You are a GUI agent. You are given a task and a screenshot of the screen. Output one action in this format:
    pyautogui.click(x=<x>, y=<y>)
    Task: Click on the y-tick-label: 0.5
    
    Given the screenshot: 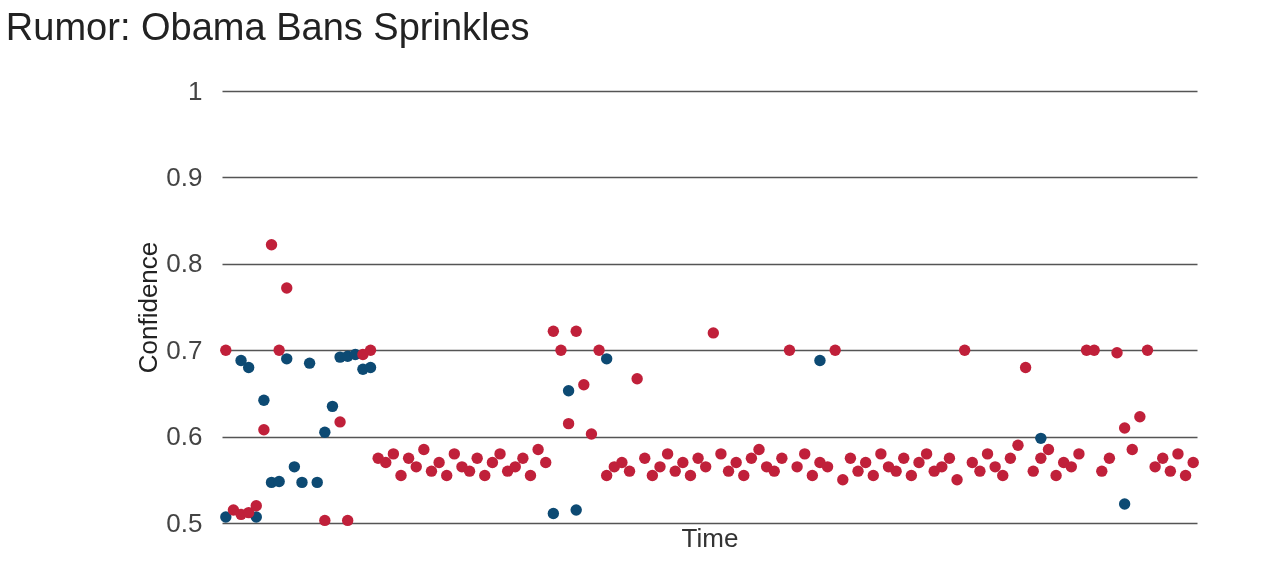 What is the action you would take?
    pyautogui.click(x=184, y=522)
    